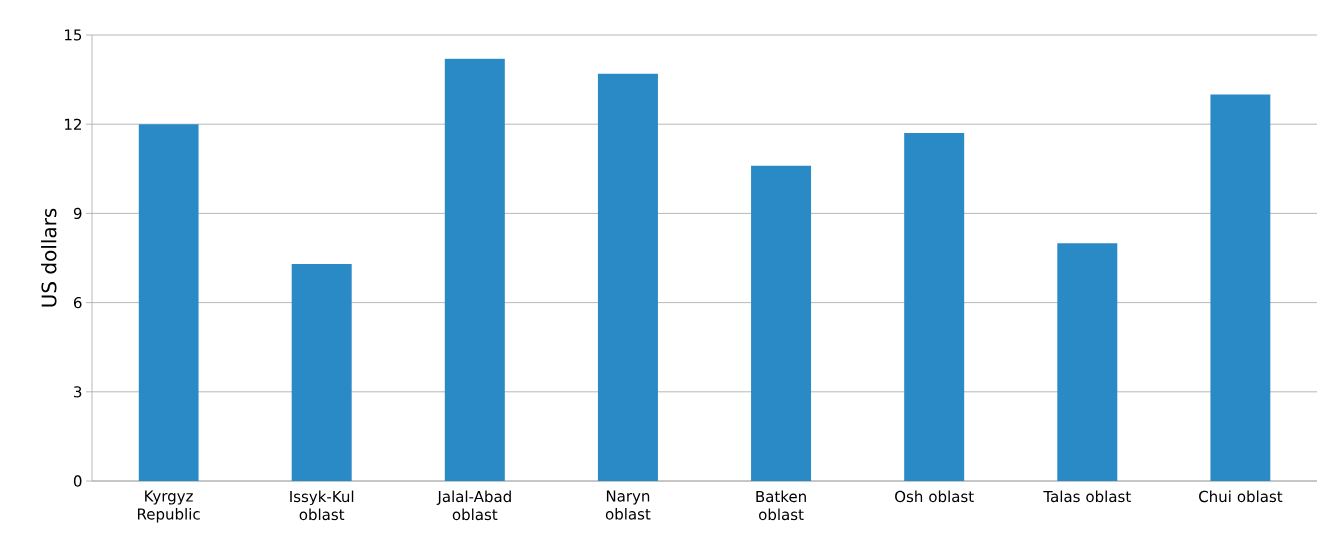 This screenshot has width=1325, height=539. What do you see at coordinates (628, 505) in the screenshot?
I see `x-tick-label: Naryn oblast` at bounding box center [628, 505].